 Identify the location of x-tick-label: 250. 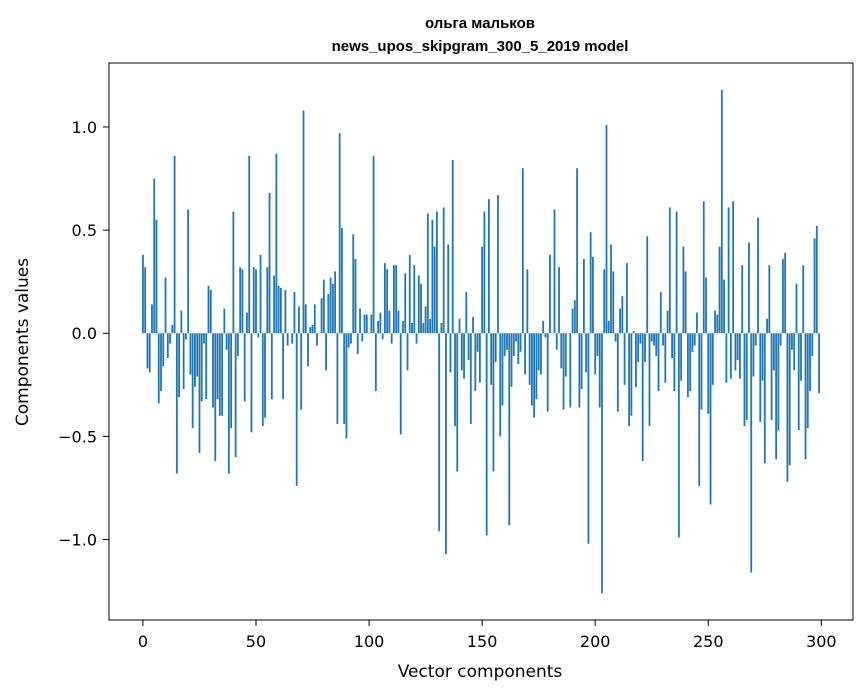
(708, 641).